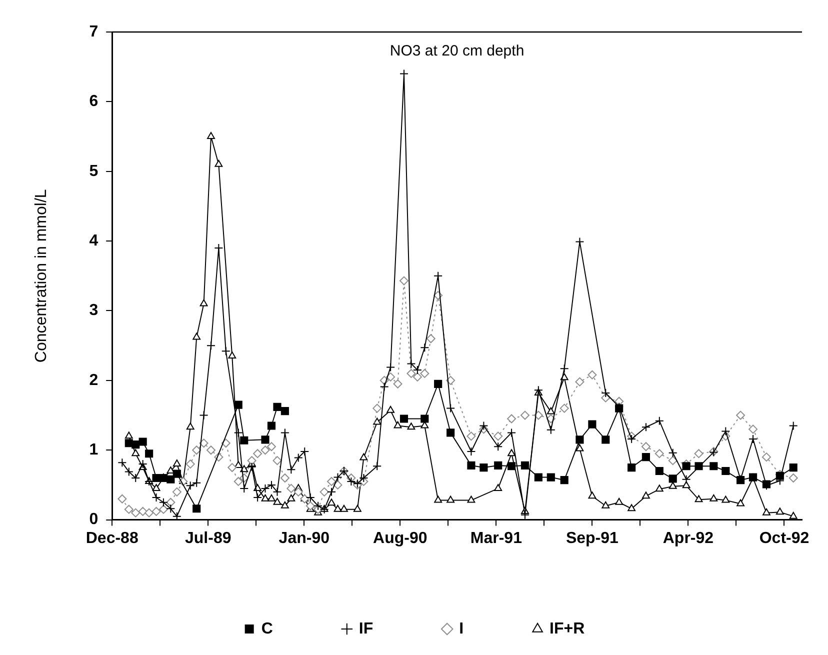 The width and height of the screenshot is (828, 655). Describe the element at coordinates (93, 519) in the screenshot. I see `y-tick-label: 0` at that location.